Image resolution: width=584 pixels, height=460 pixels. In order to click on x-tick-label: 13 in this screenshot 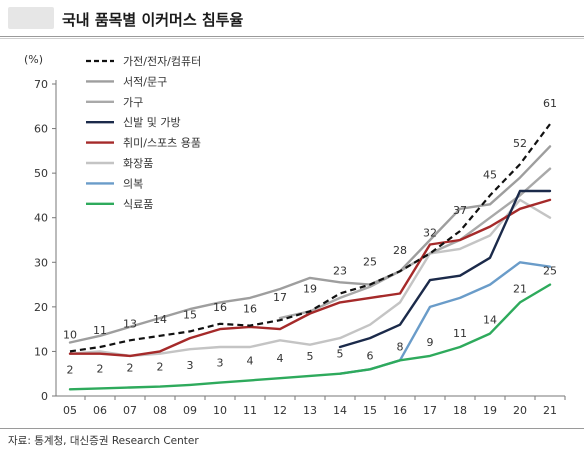, I will do `click(310, 410)`.